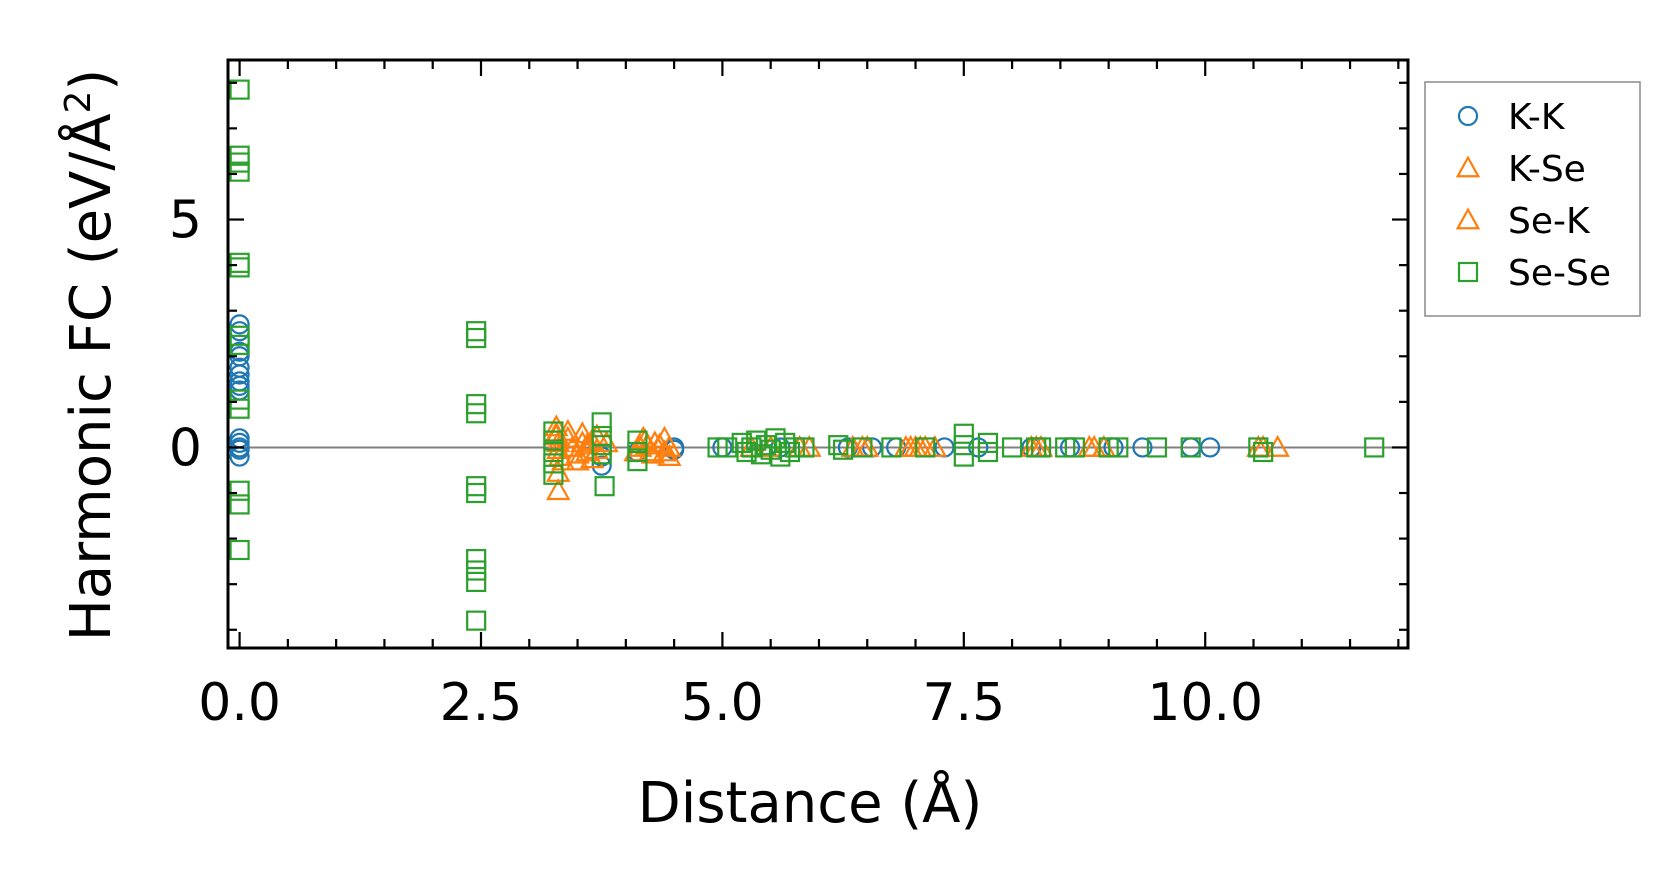  I want to click on series-k-k, so click(725, 395).